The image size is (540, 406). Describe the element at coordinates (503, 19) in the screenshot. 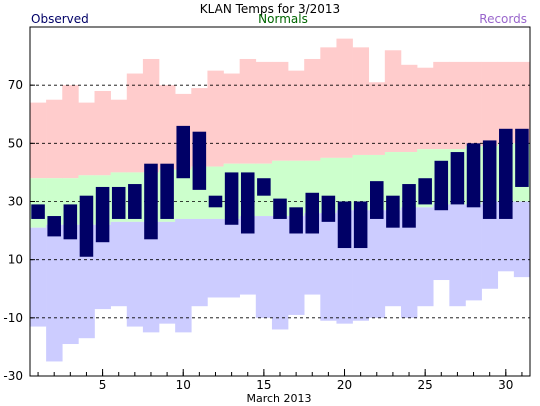

I see `legend-records: Records` at that location.